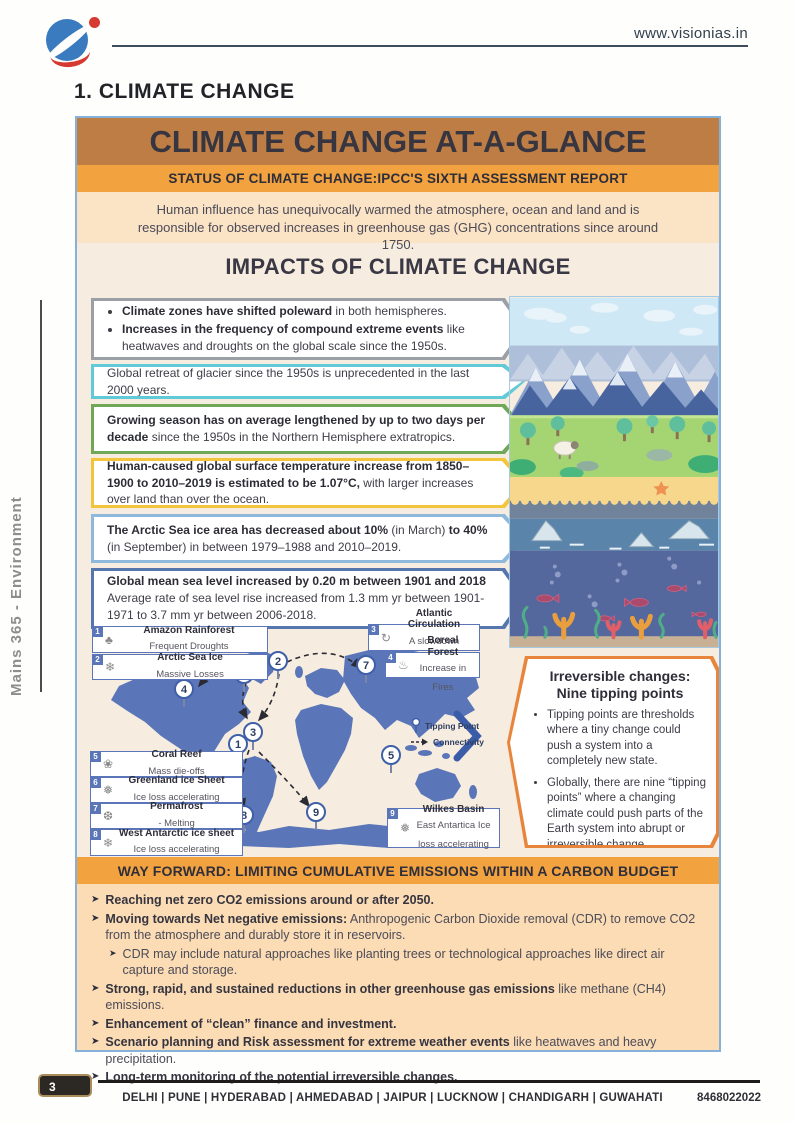 The height and width of the screenshot is (1123, 794). What do you see at coordinates (184, 91) in the screenshot?
I see `section-heading: 1. CLIMATE CHANGE` at bounding box center [184, 91].